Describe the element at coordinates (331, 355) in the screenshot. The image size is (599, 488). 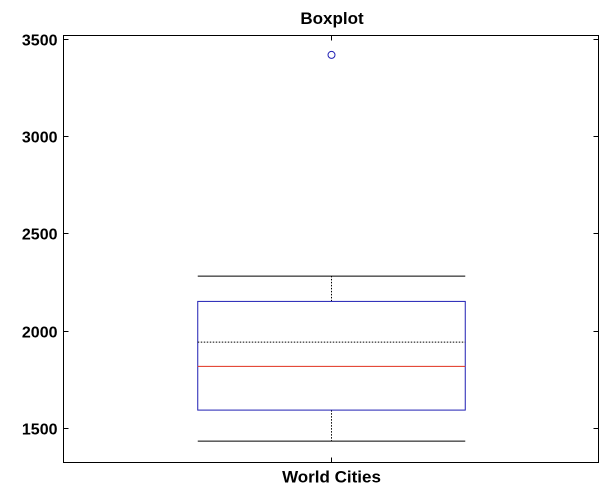
I see `iqr-box` at that location.